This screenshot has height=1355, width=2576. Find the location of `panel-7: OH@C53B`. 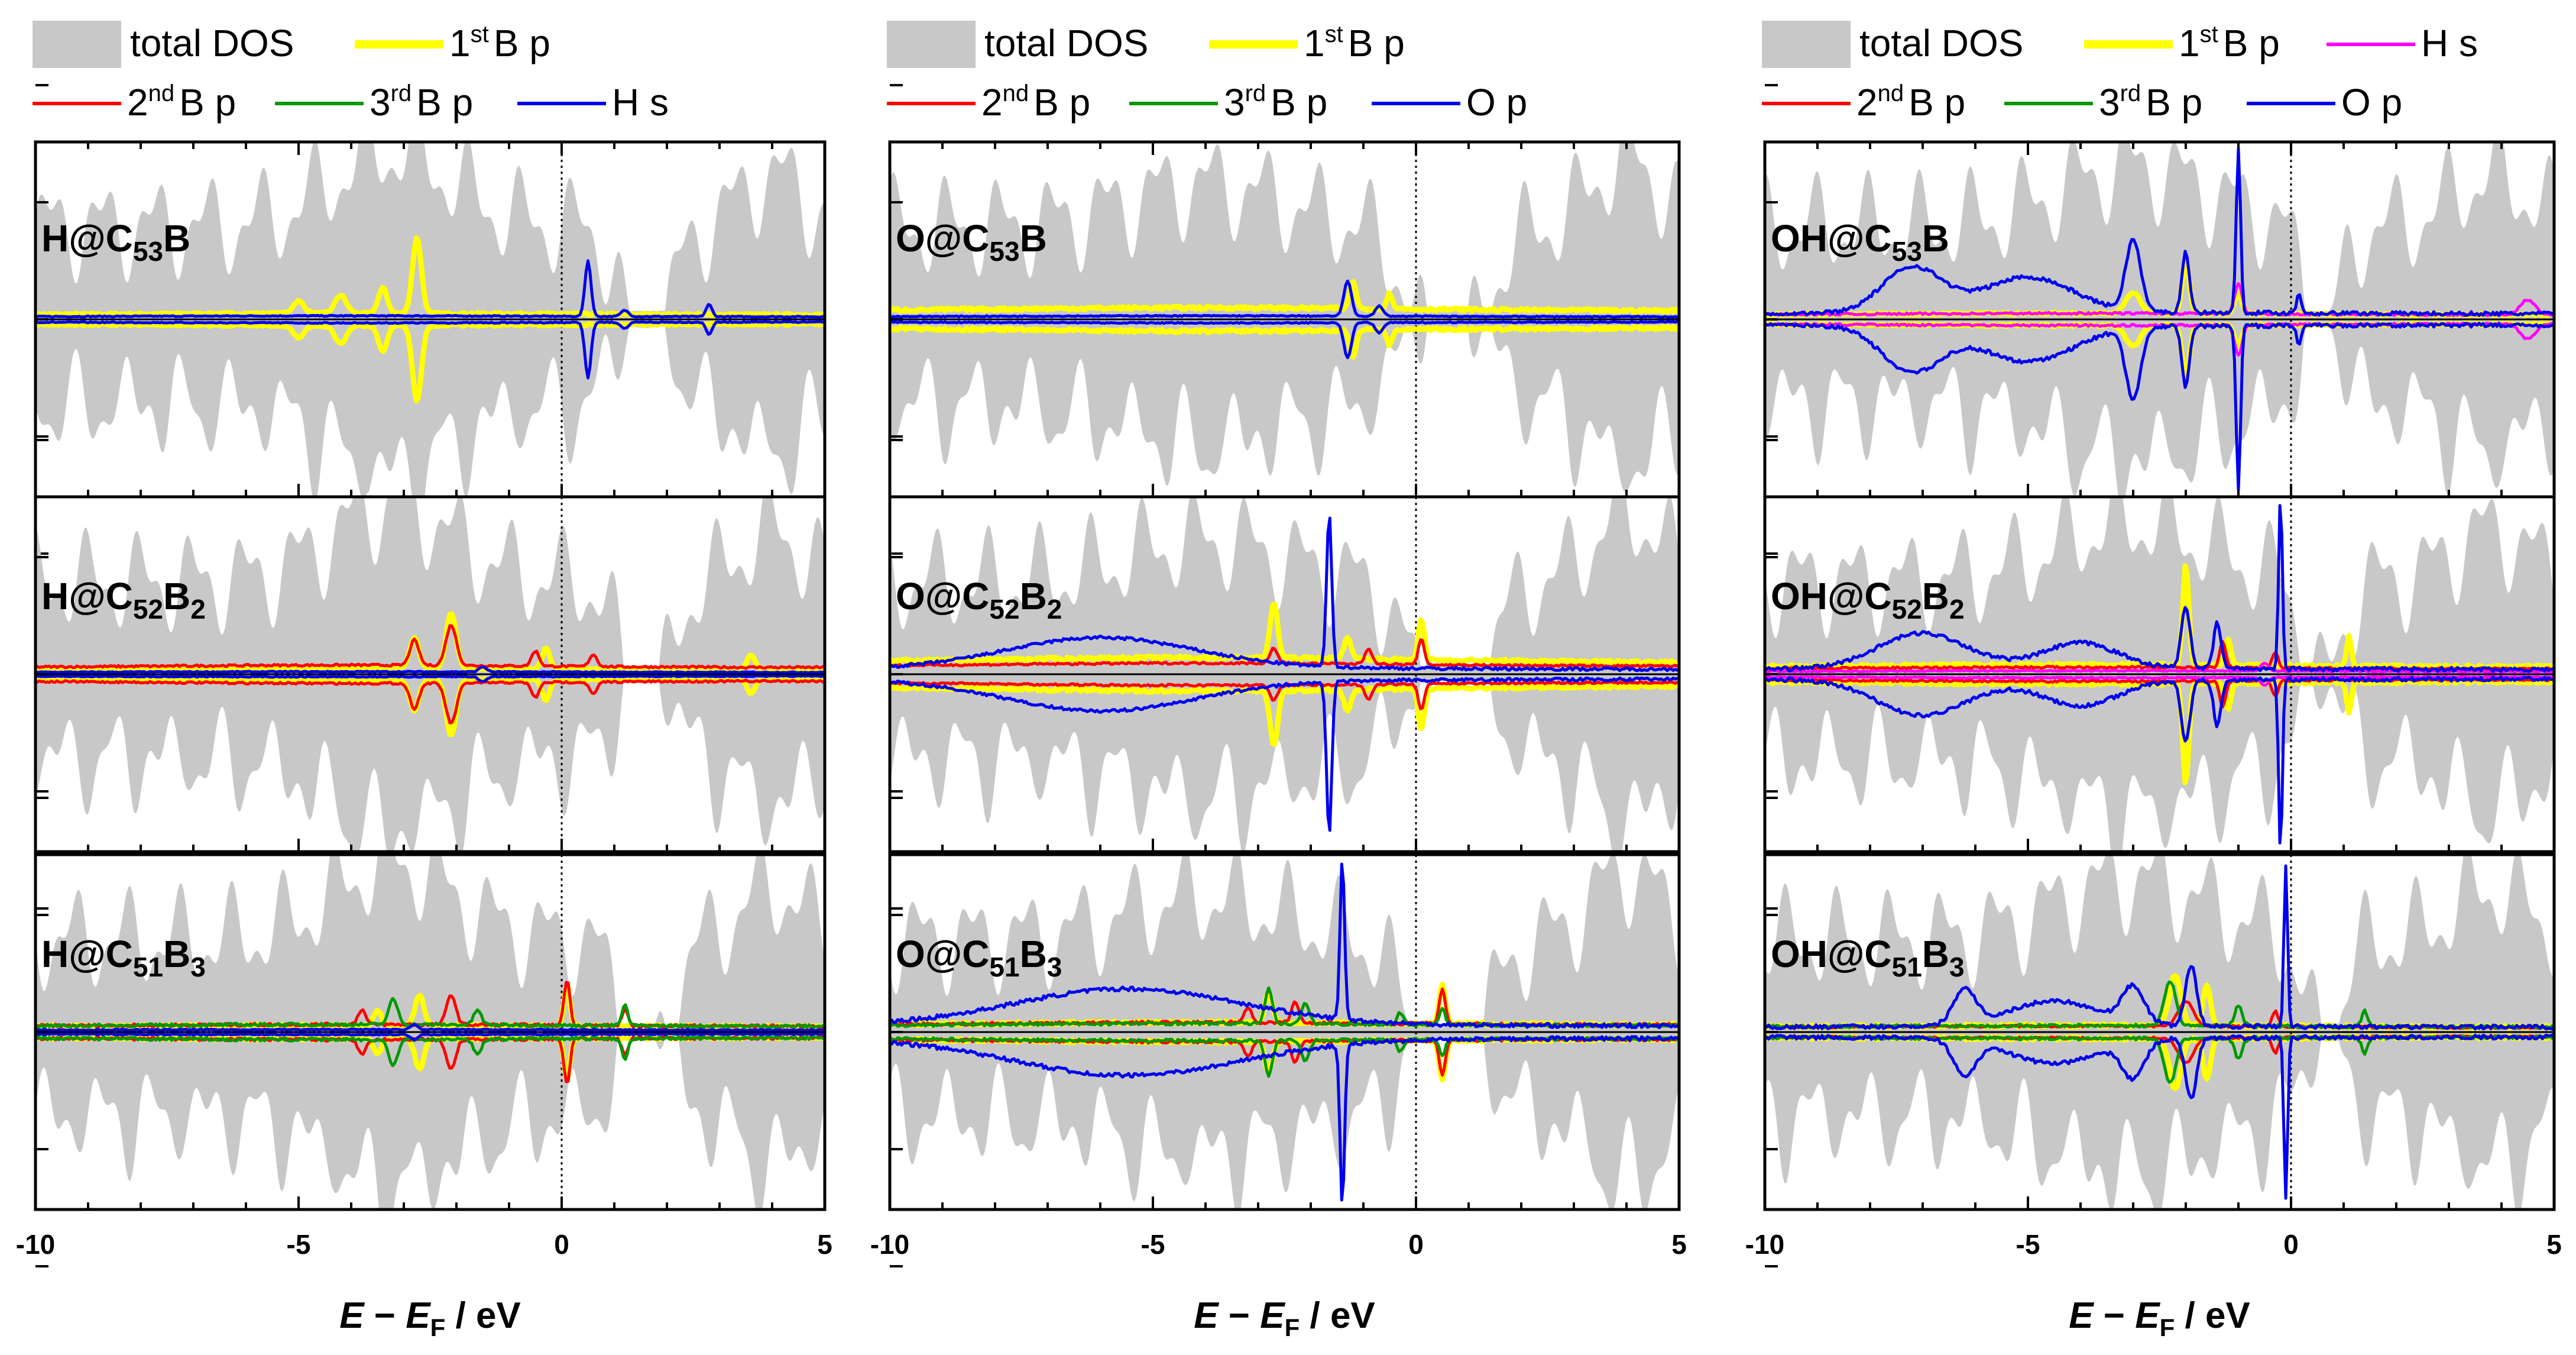

panel-7: OH@C53B is located at coordinates (2159, 319).